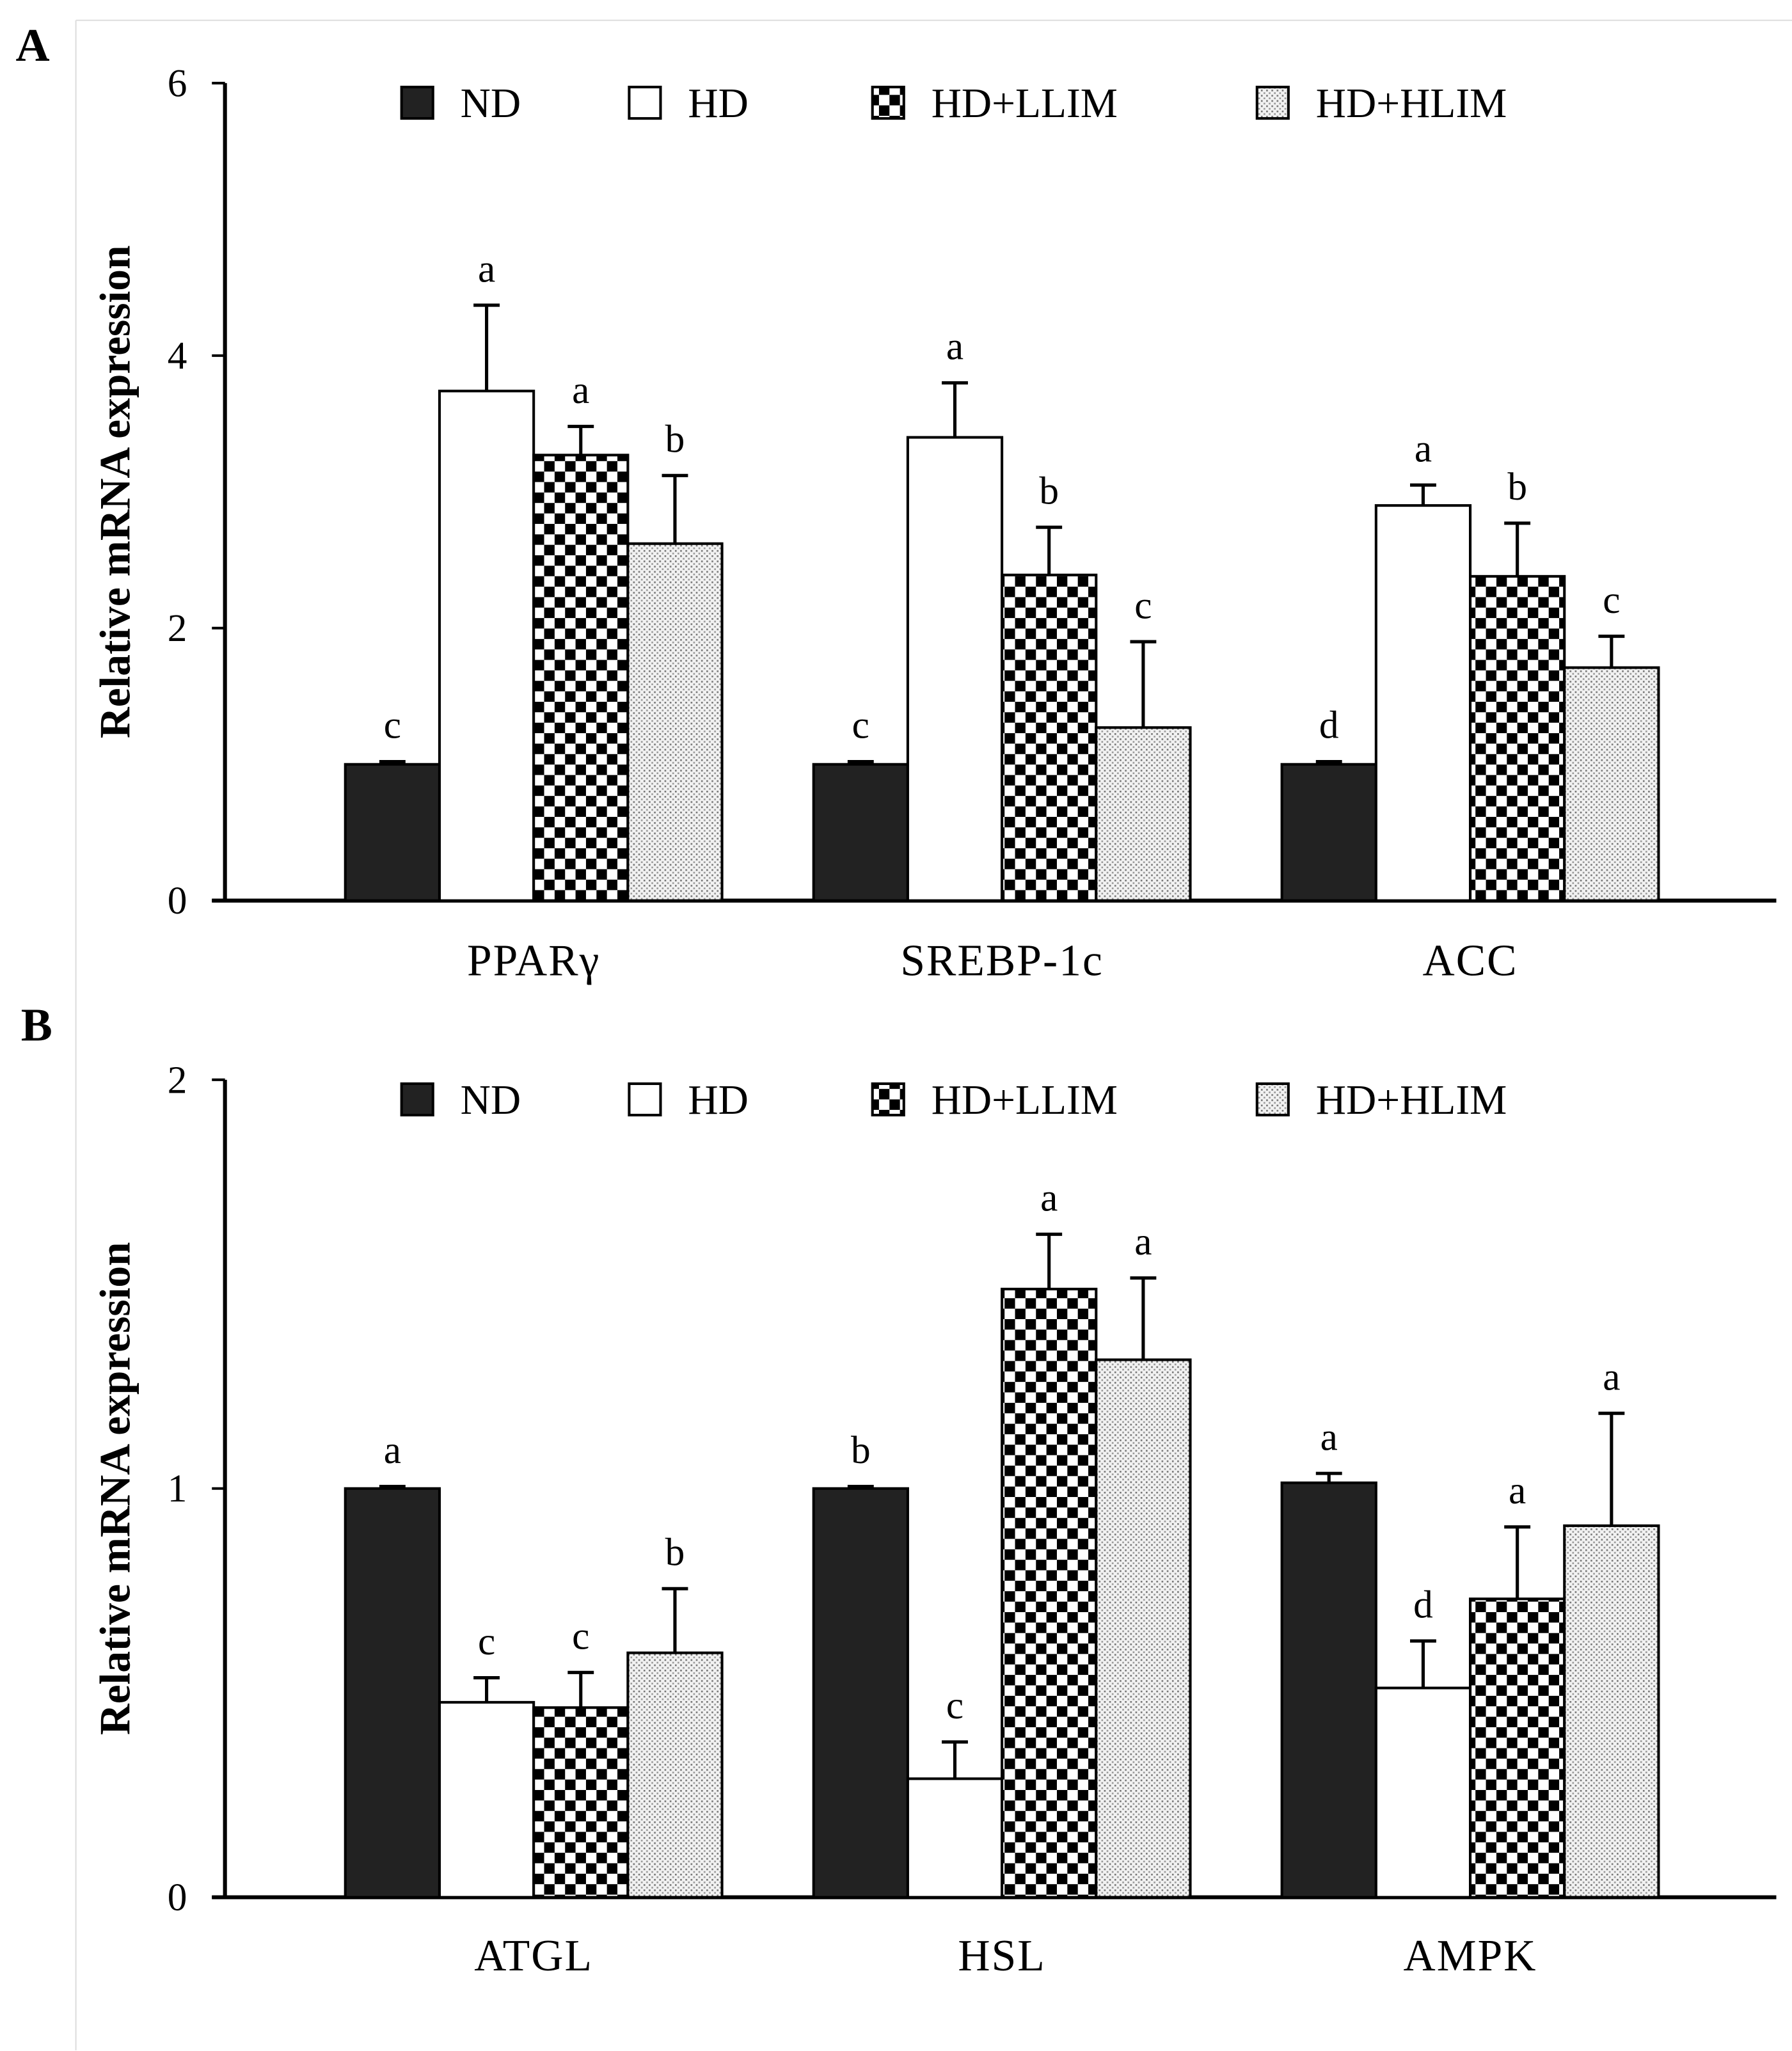  I want to click on y-tick-label: 4, so click(177, 355).